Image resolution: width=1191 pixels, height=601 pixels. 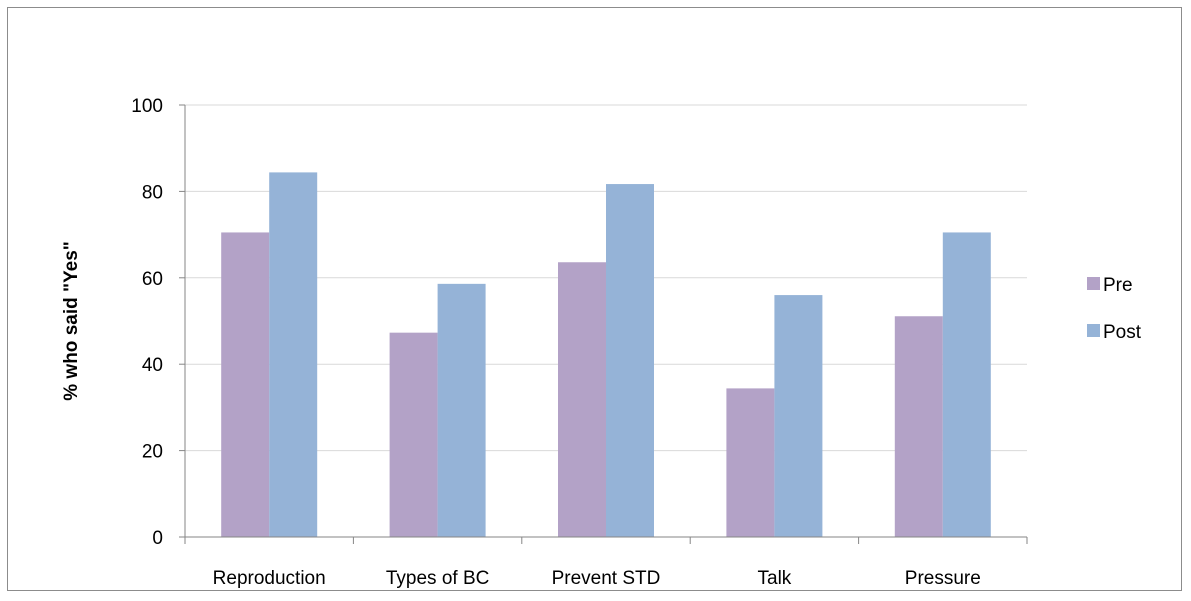 What do you see at coordinates (1114, 309) in the screenshot?
I see `legend: Pre Post` at bounding box center [1114, 309].